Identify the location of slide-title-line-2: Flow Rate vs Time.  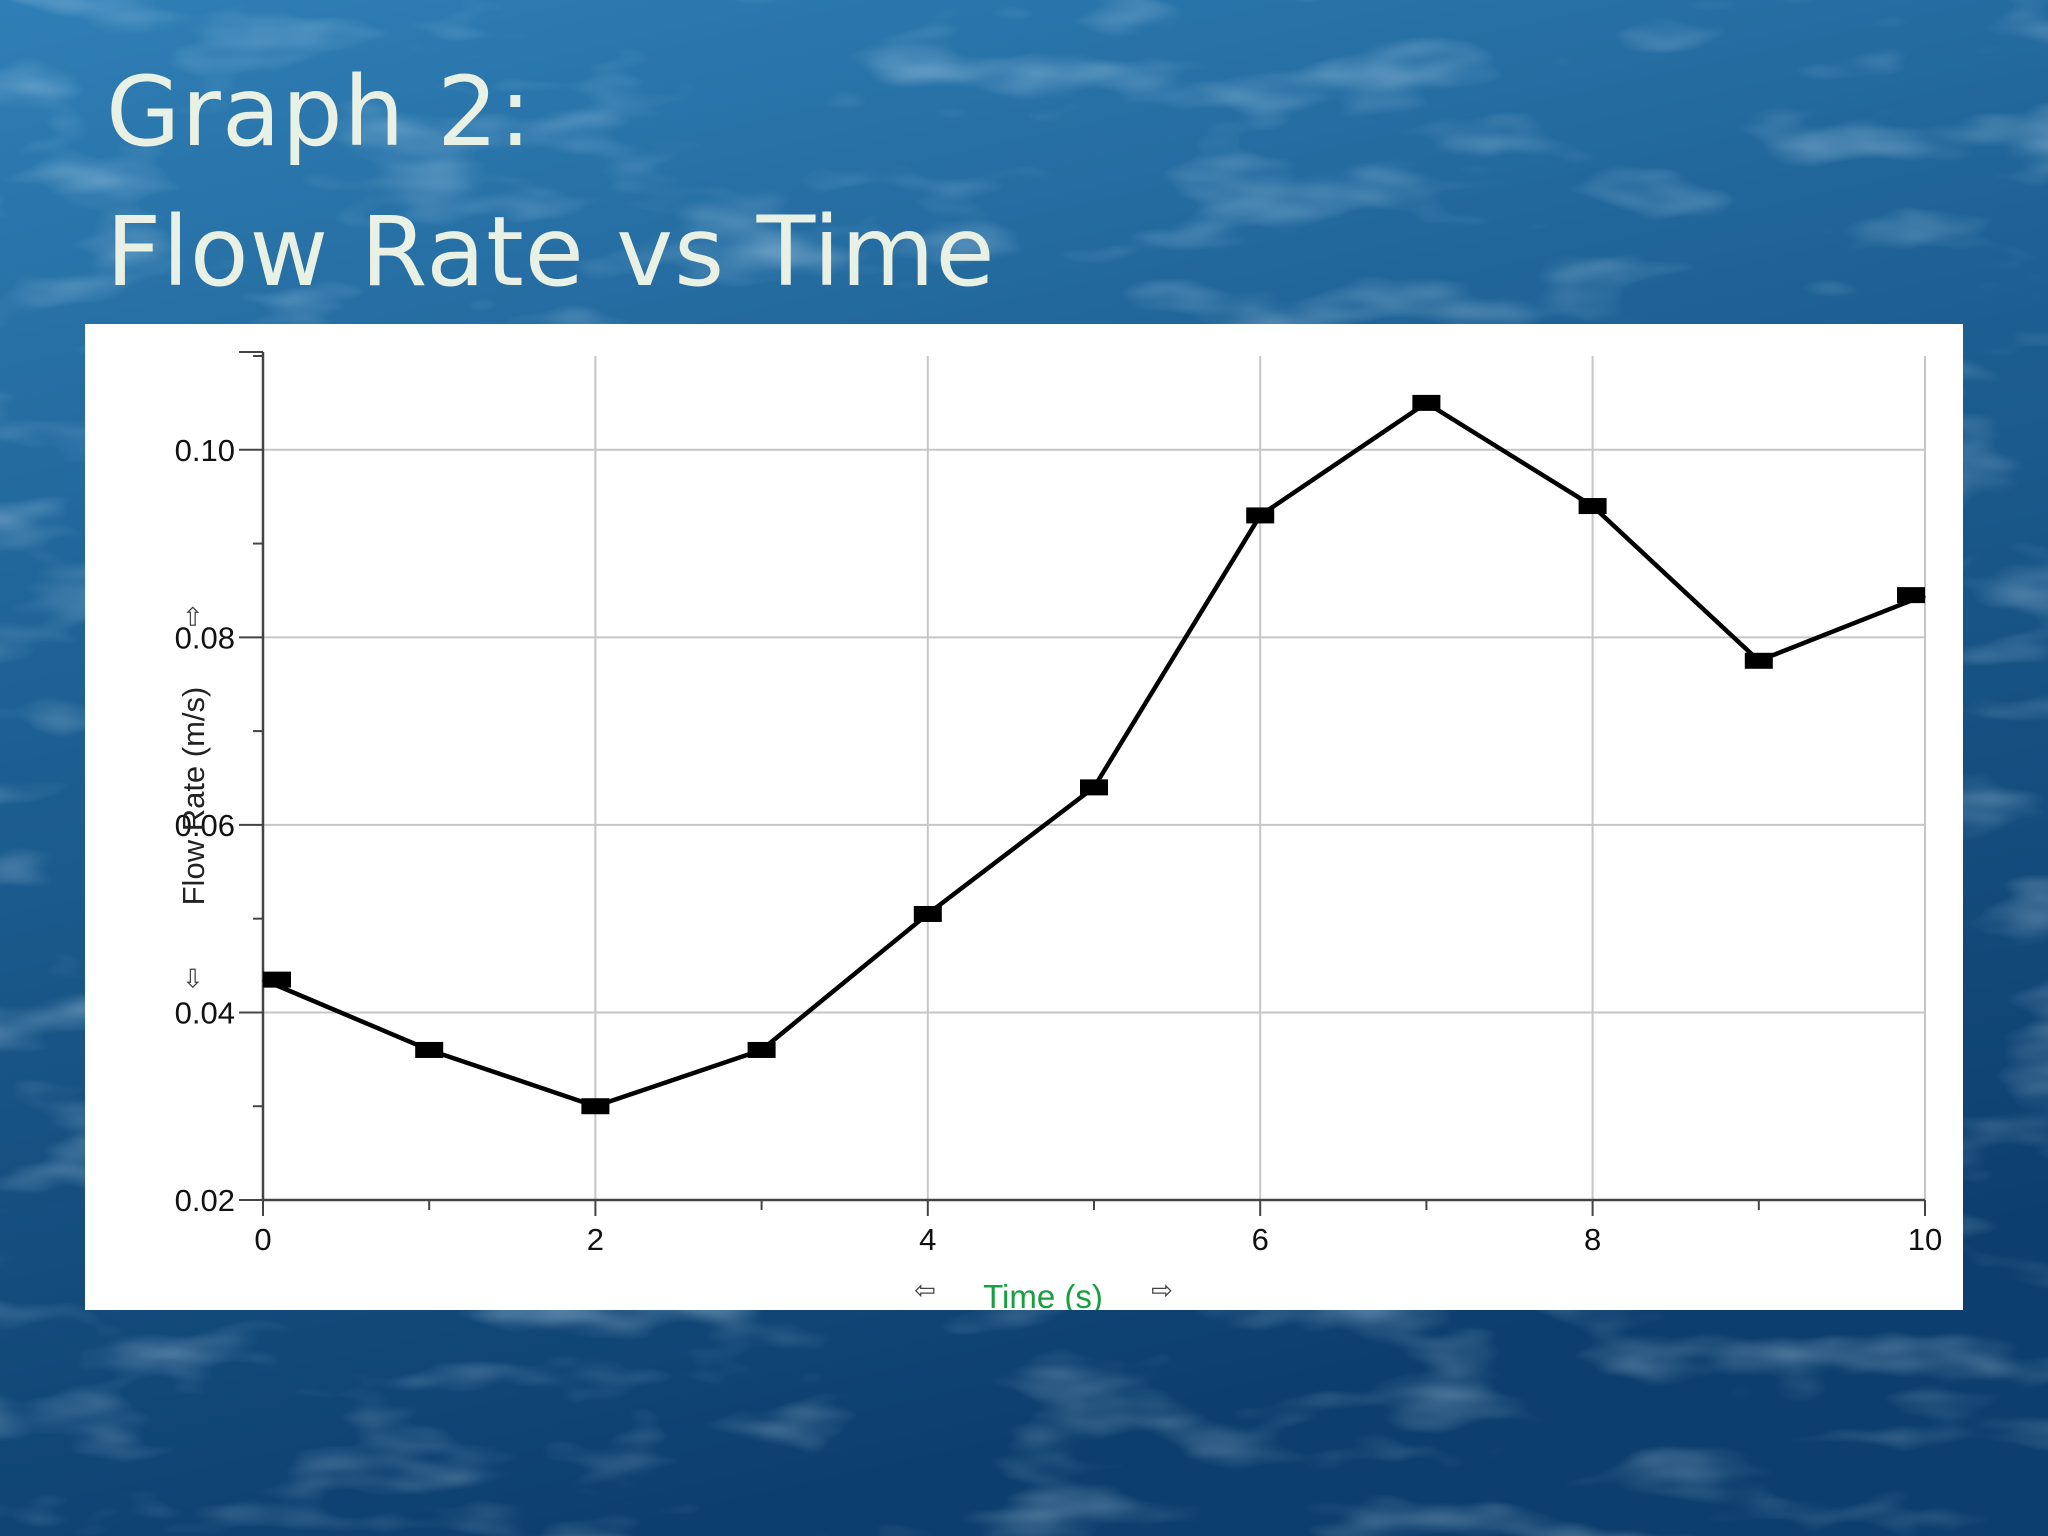
(551, 252).